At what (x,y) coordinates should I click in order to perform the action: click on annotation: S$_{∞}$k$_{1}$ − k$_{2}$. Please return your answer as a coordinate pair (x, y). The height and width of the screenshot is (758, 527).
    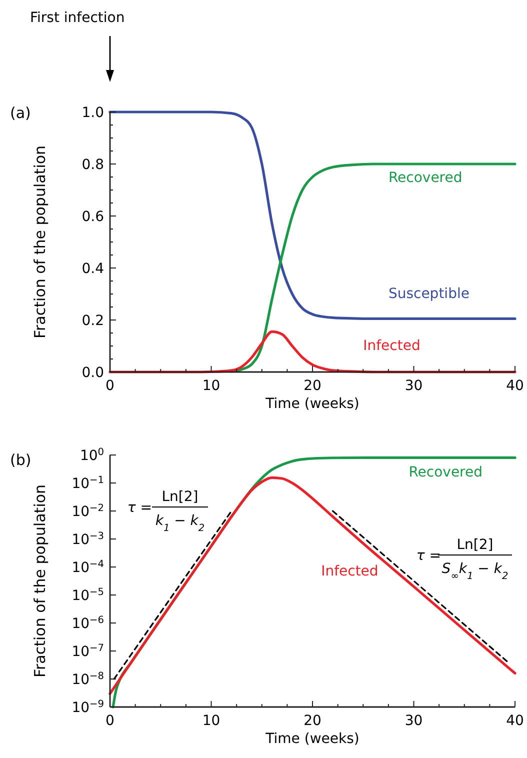
    Looking at the image, I should click on (475, 571).